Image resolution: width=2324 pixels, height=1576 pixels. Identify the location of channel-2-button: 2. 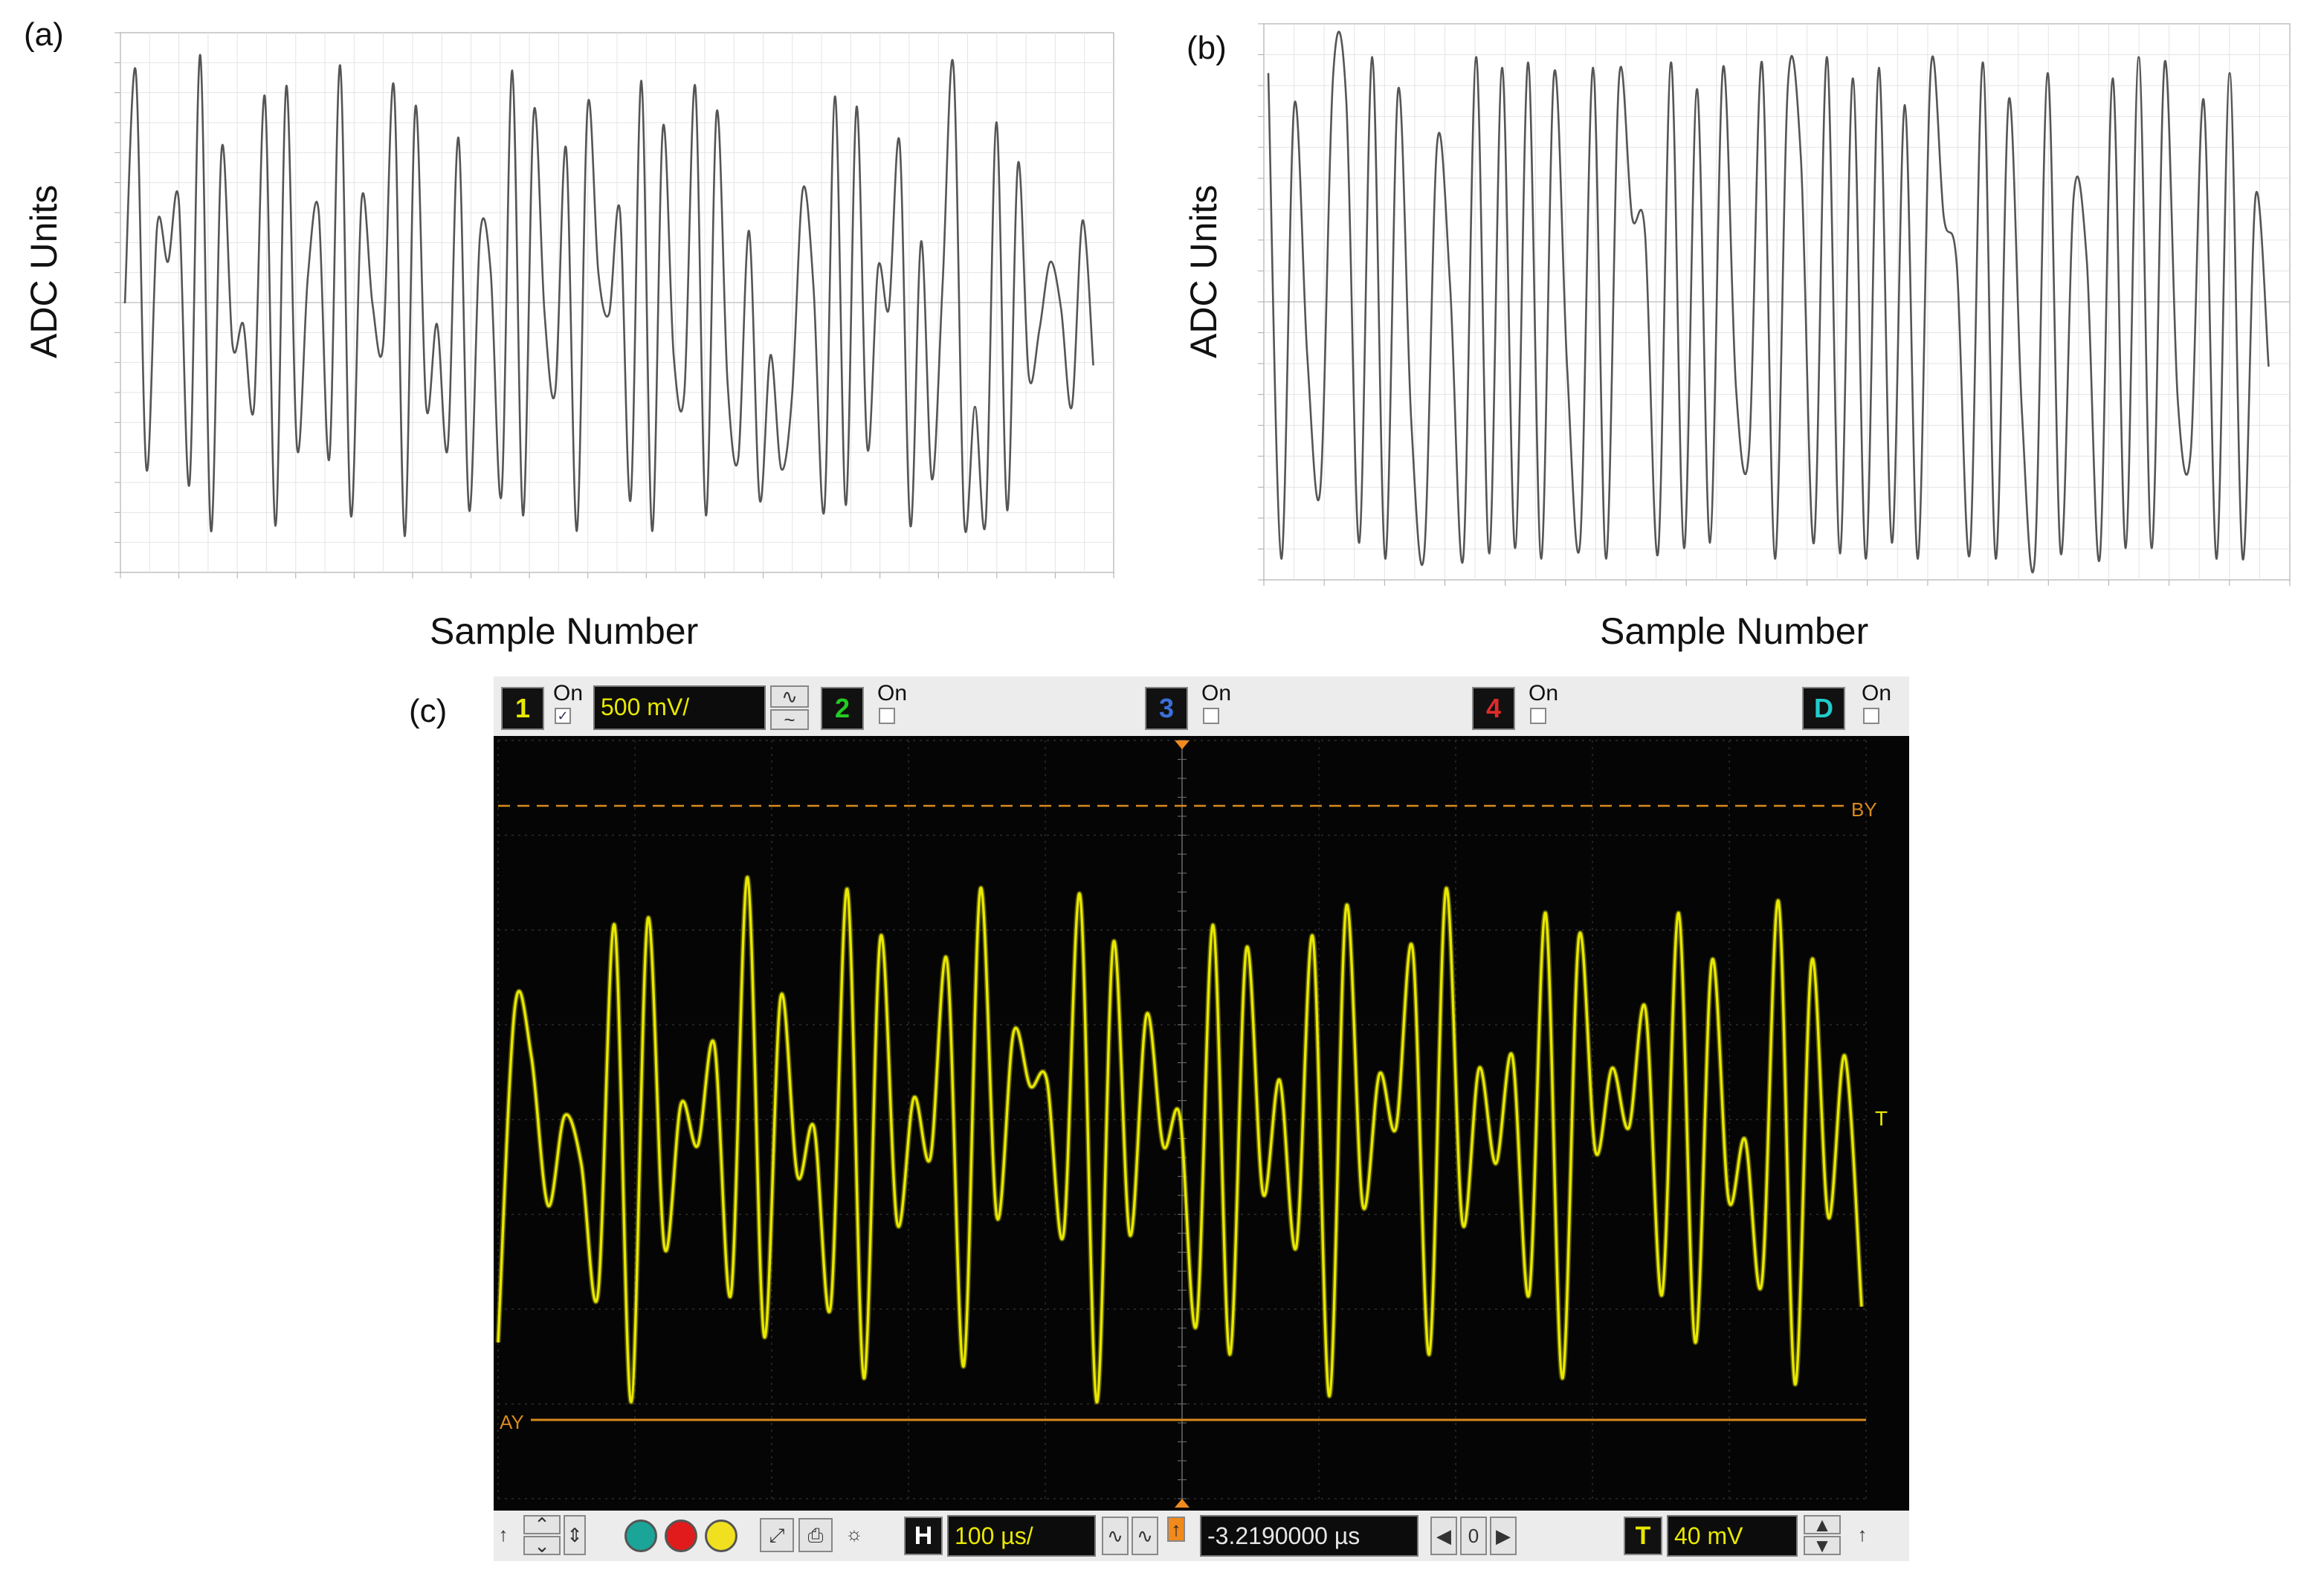
(842, 708).